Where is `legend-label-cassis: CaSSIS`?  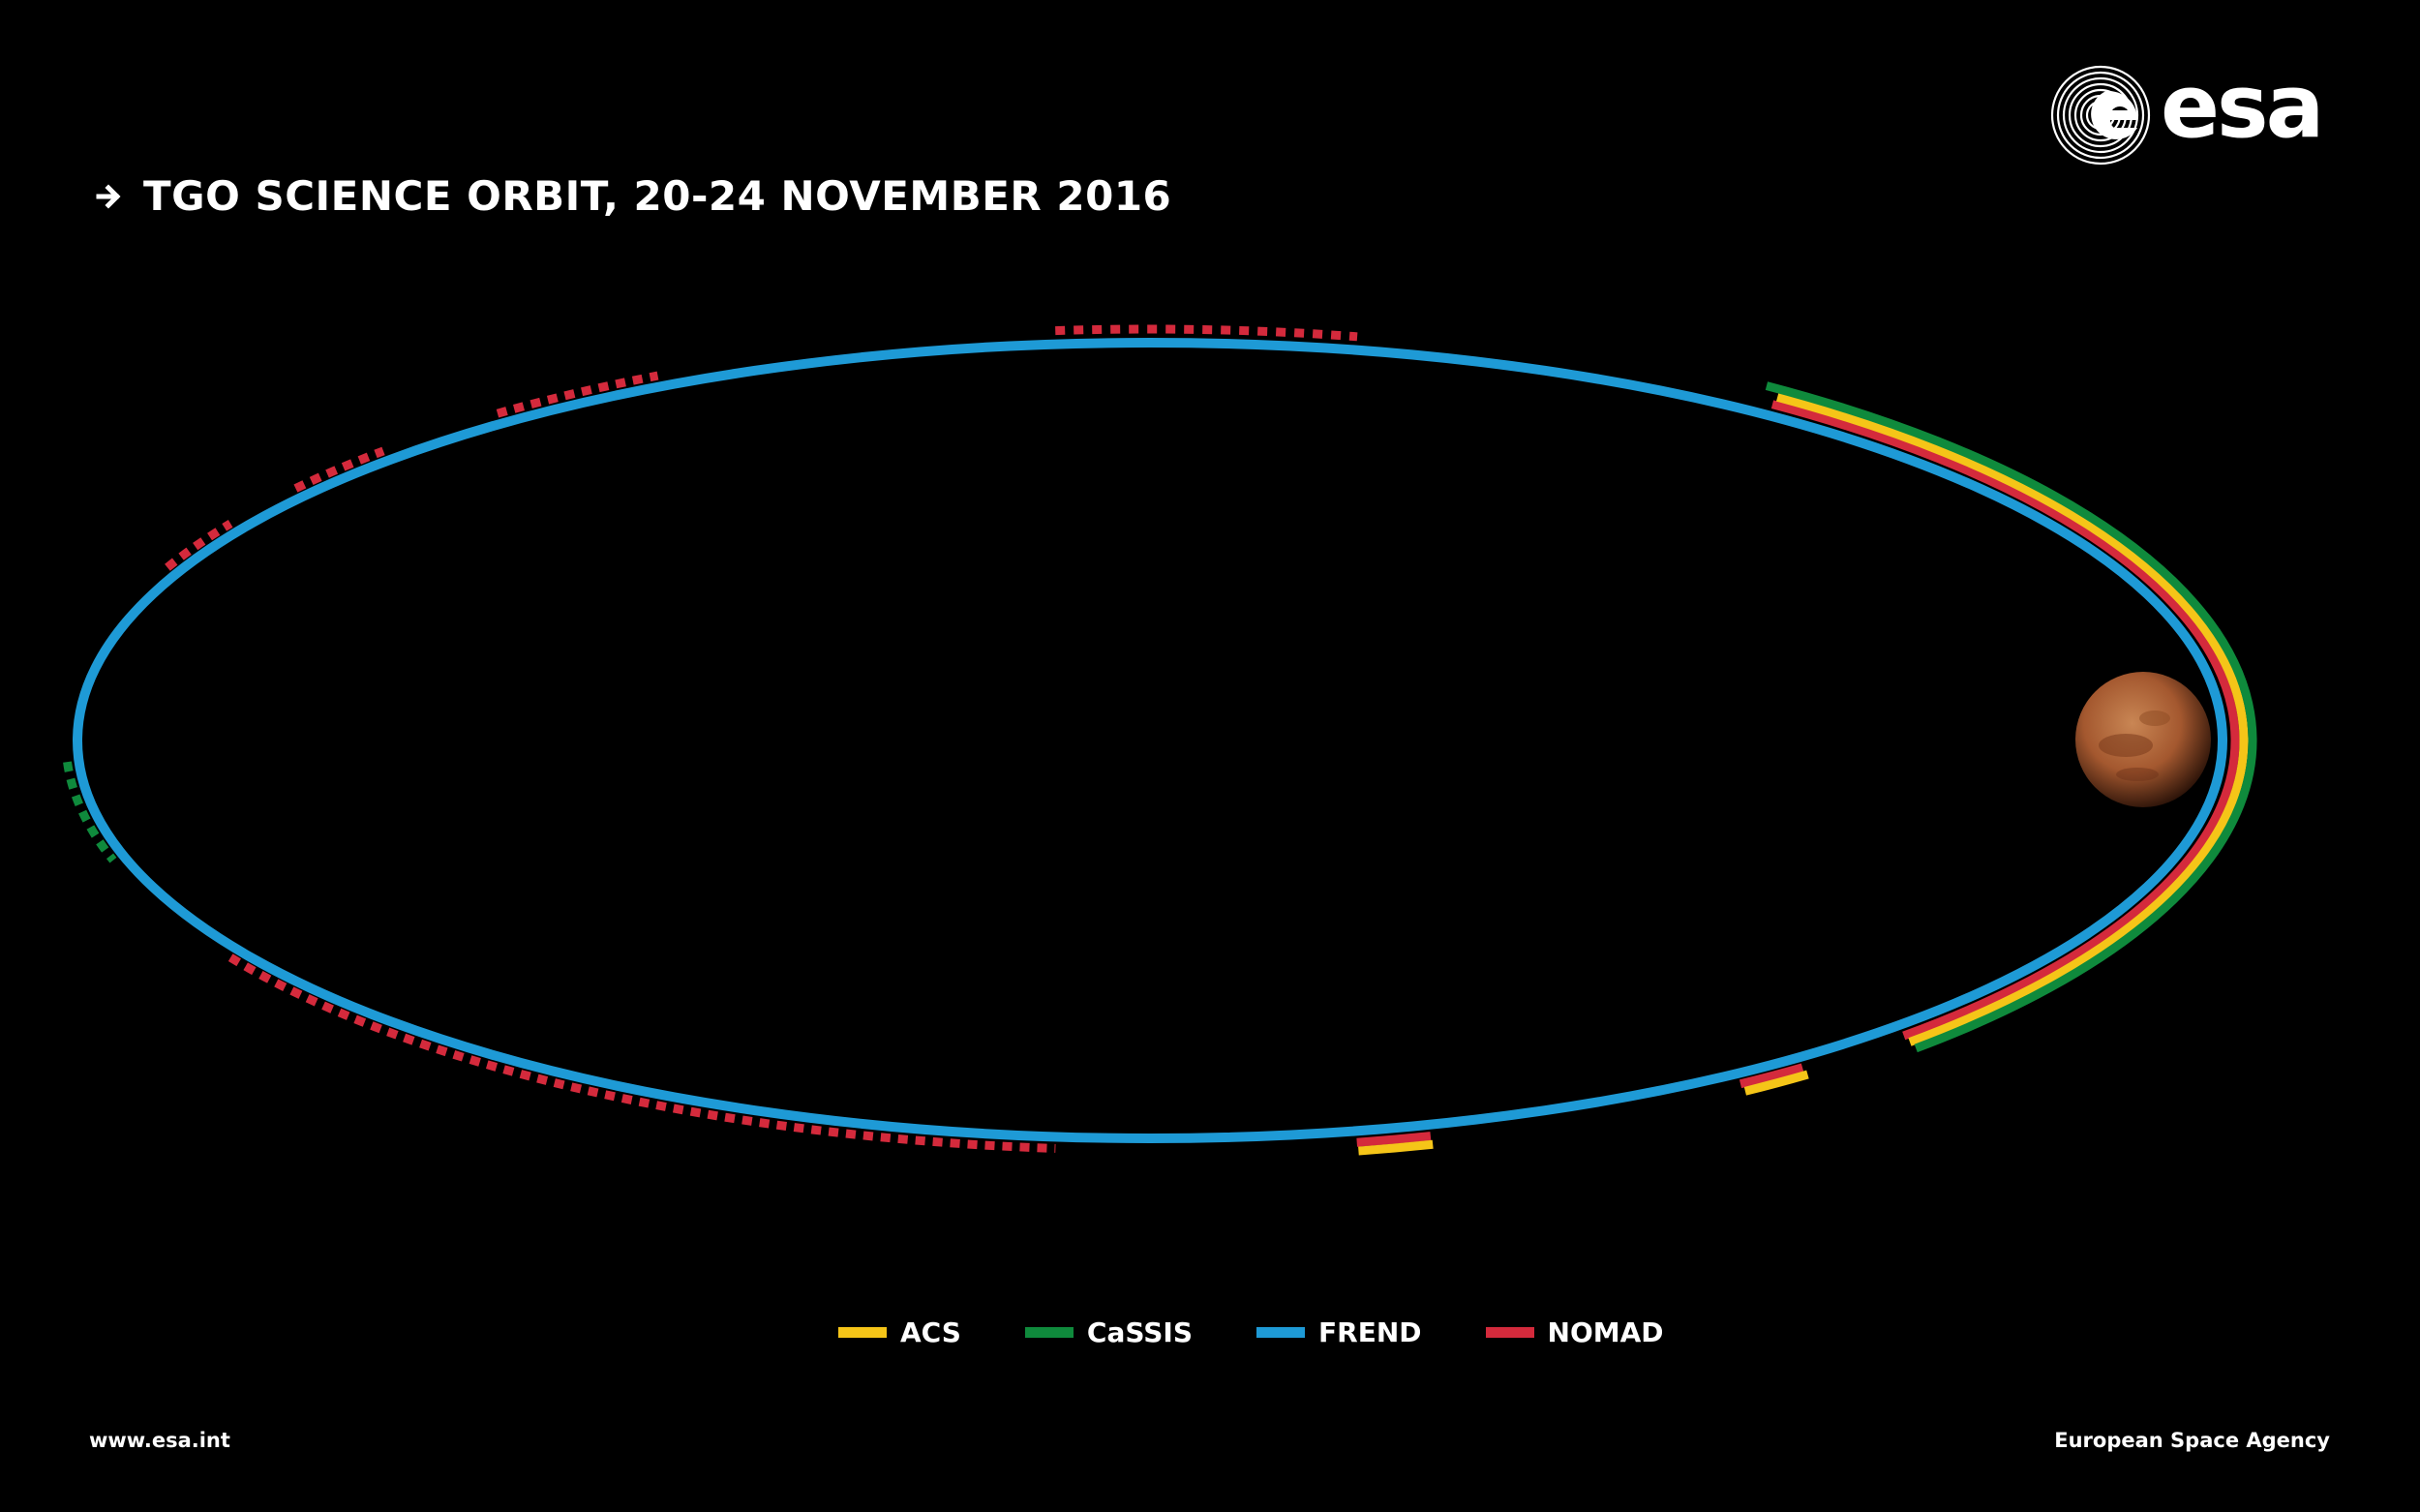 legend-label-cassis: CaSSIS is located at coordinates (1140, 1332).